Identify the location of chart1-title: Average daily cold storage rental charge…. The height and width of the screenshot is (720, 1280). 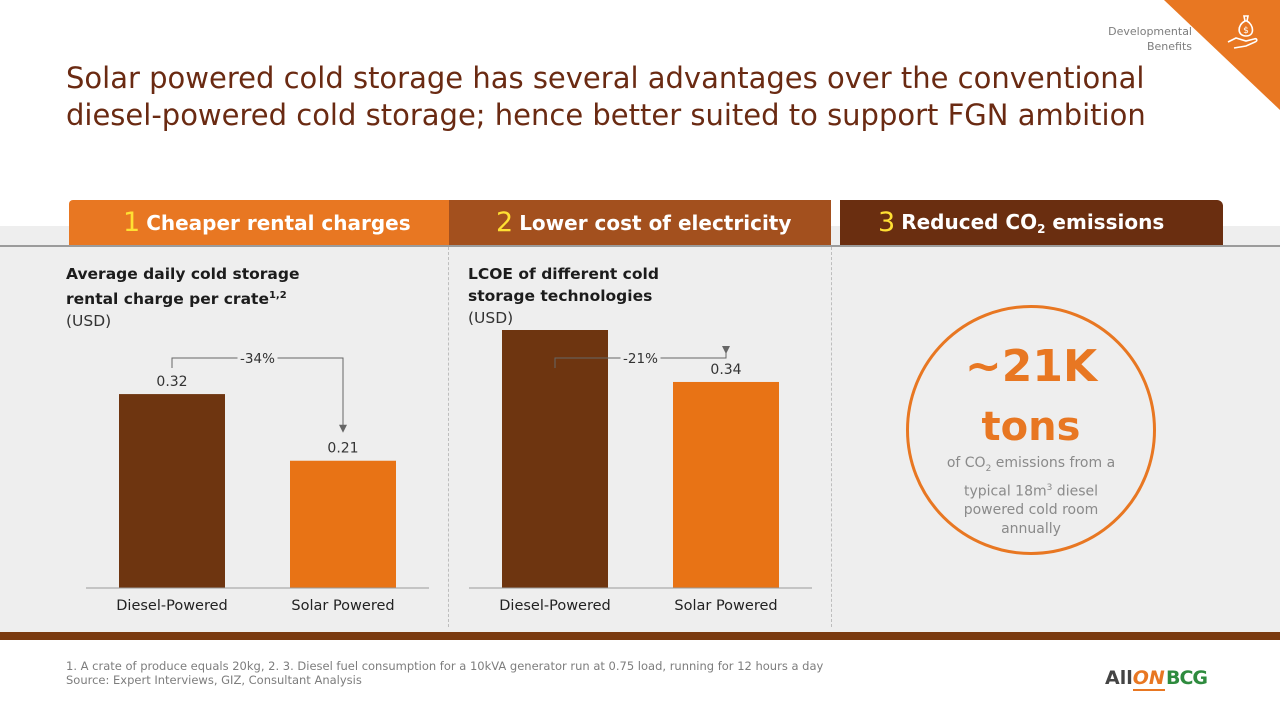
(231, 297).